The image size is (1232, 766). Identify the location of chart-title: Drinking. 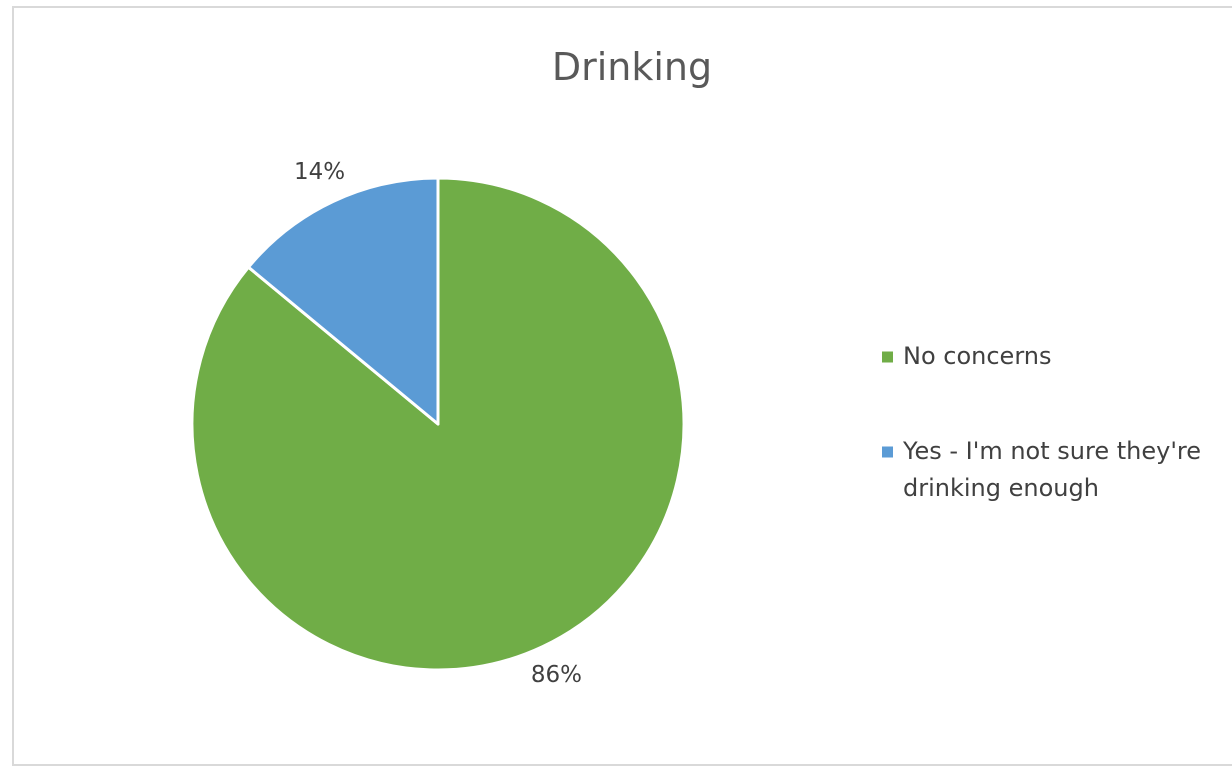
(632, 67).